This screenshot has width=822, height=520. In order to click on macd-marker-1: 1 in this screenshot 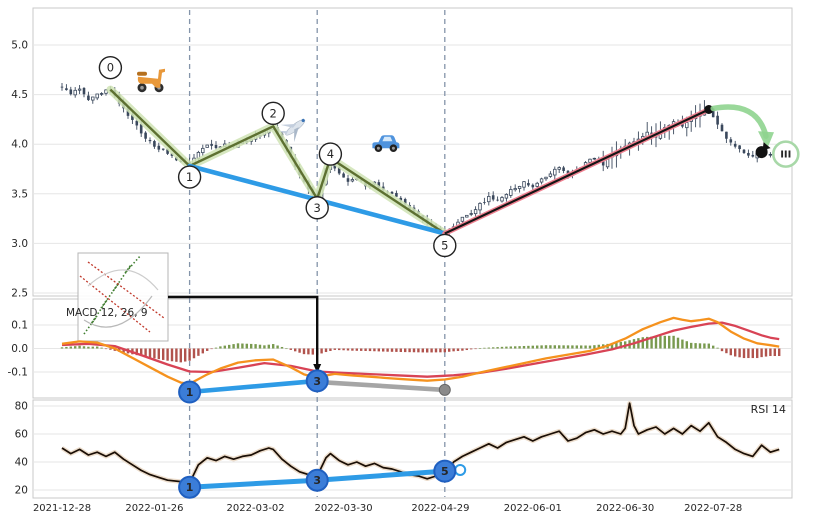, I will do `click(190, 392)`.